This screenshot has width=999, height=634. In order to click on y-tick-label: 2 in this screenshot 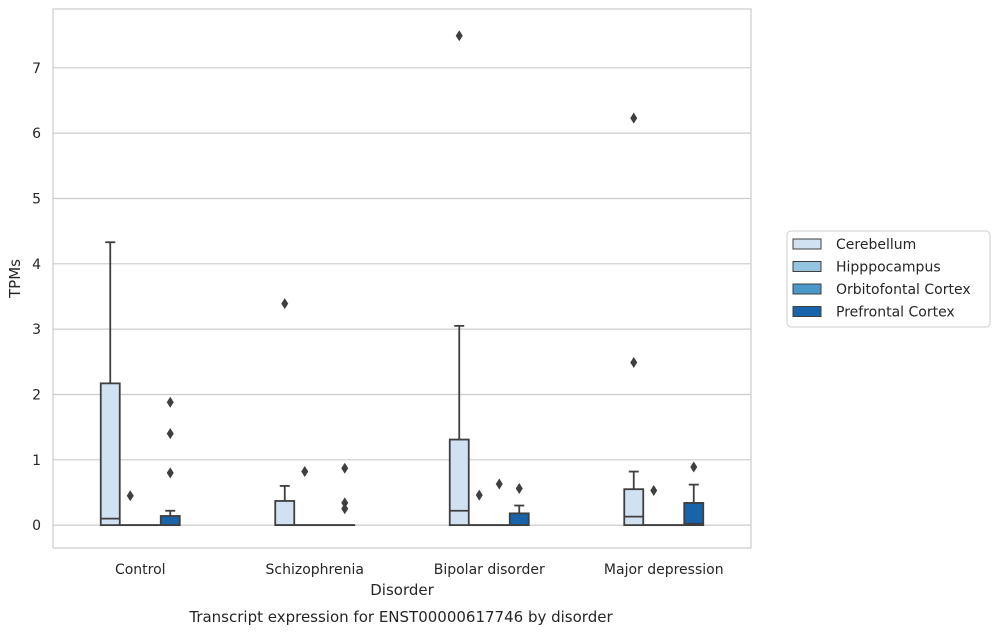, I will do `click(36, 395)`.